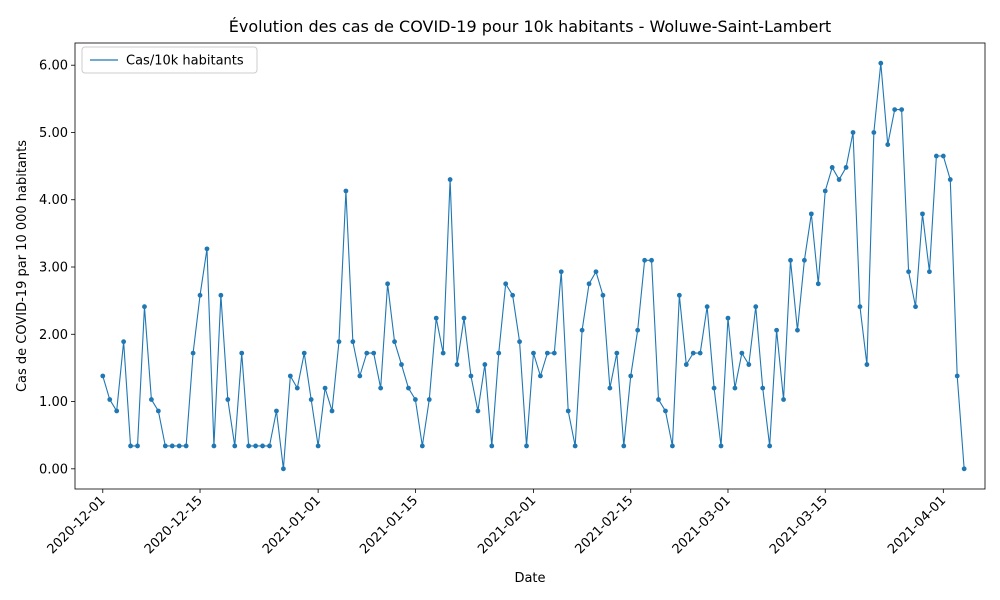 This screenshot has height=600, width=1000. Describe the element at coordinates (53, 133) in the screenshot. I see `y-tick-label: 5.00` at that location.